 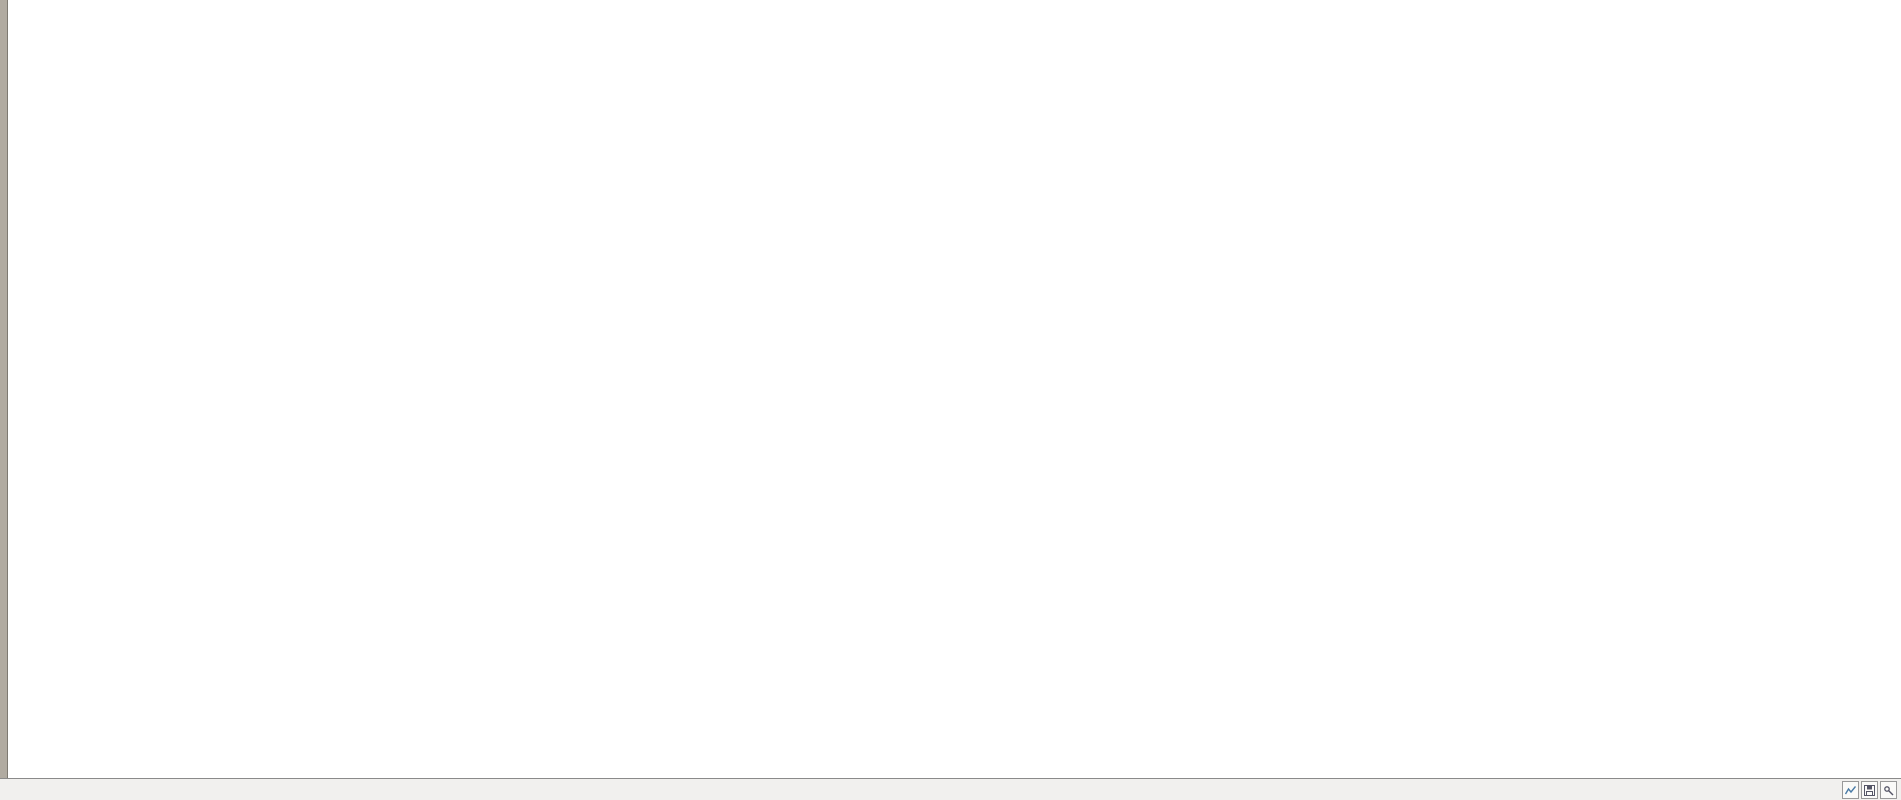 What do you see at coordinates (1888, 790) in the screenshot?
I see `pin-icon` at bounding box center [1888, 790].